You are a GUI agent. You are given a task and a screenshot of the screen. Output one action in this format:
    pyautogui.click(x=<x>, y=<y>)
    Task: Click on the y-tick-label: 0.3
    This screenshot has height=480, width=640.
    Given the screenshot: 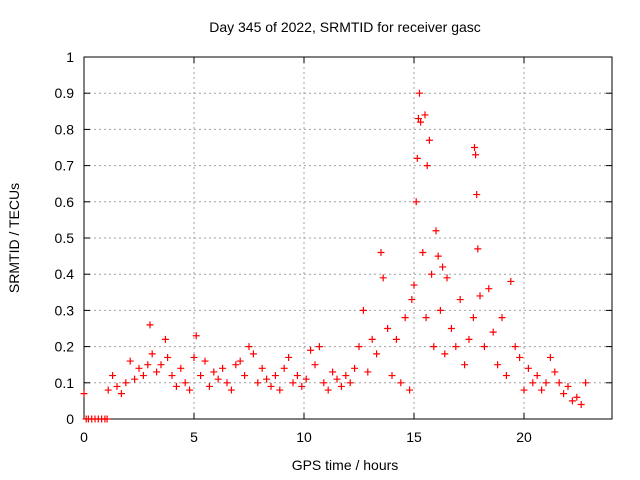 What is the action you would take?
    pyautogui.click(x=65, y=310)
    